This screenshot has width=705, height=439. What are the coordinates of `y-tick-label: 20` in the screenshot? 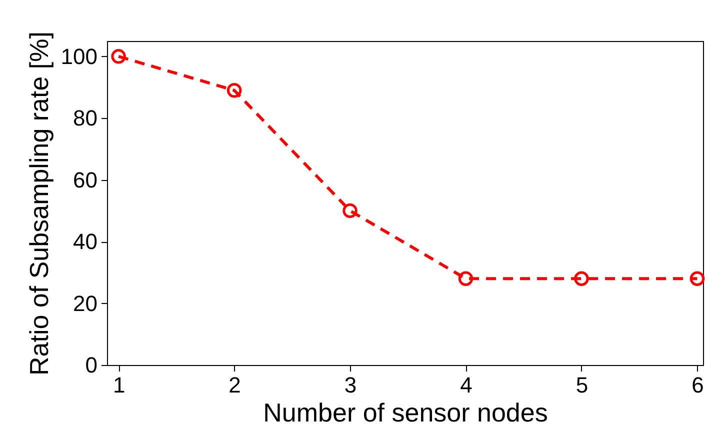 It's located at (85, 303).